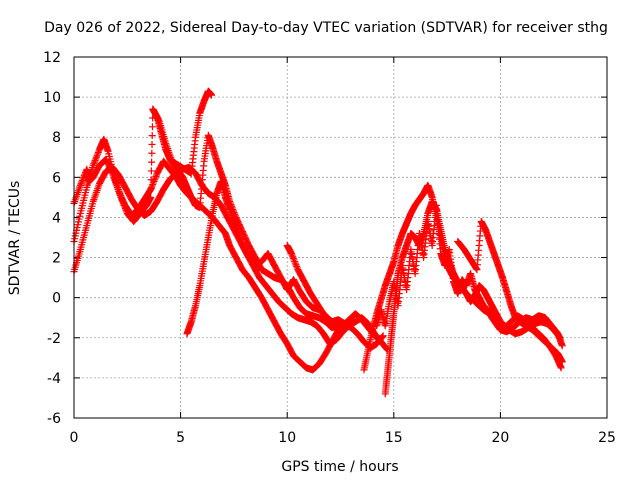 The height and width of the screenshot is (480, 640). What do you see at coordinates (52, 98) in the screenshot?
I see `y-tick-label: 10` at bounding box center [52, 98].